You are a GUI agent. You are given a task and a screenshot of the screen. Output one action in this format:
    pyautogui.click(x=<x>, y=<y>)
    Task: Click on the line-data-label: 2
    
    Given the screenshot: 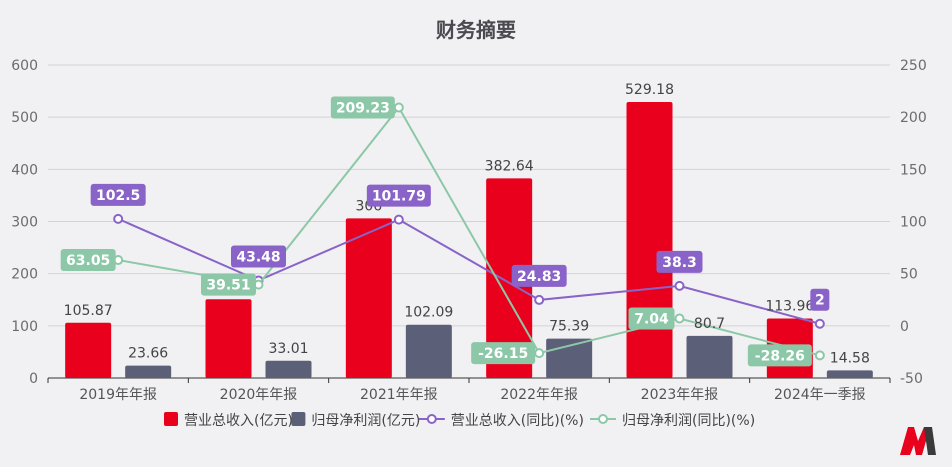 What is the action you would take?
    pyautogui.click(x=820, y=301)
    